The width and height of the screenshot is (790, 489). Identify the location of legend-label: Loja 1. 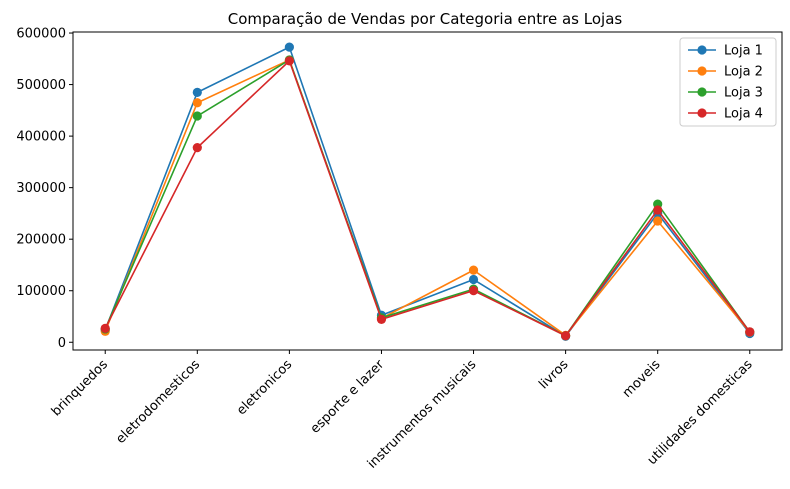
(743, 51).